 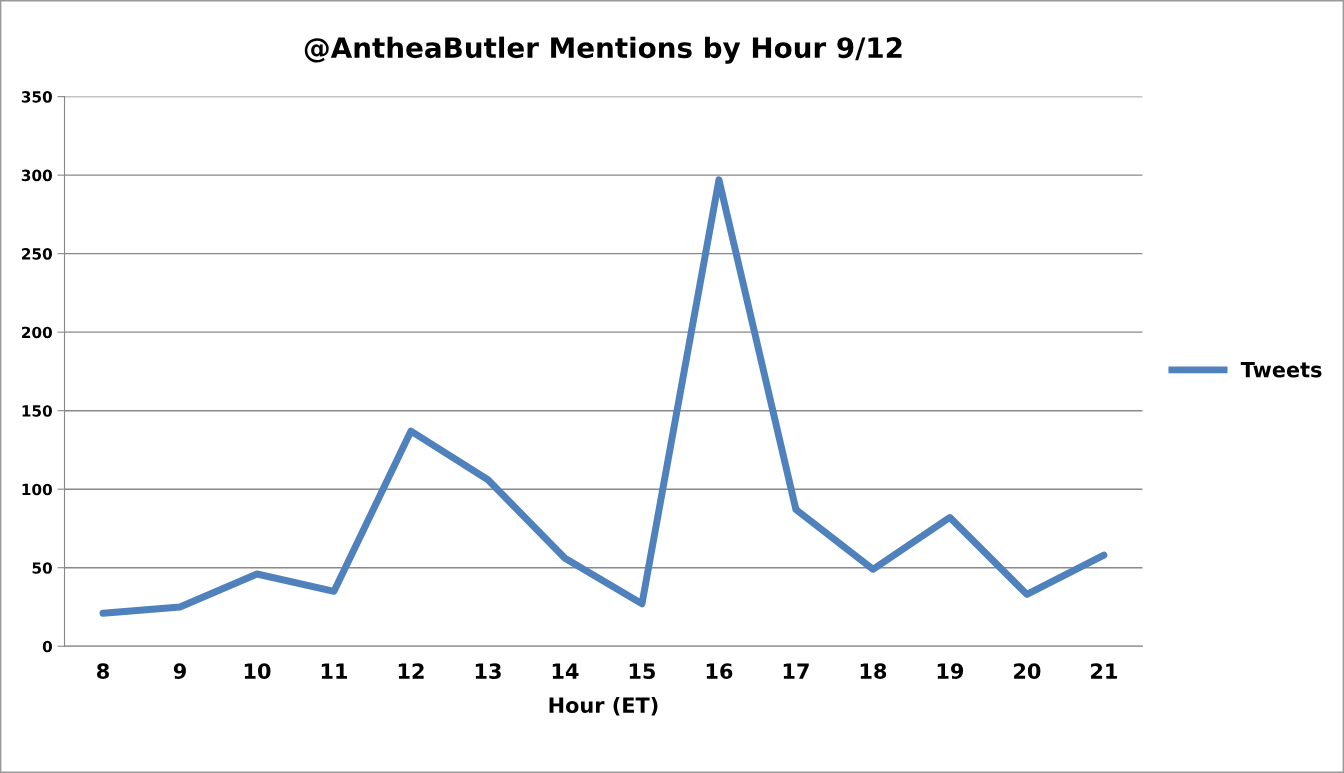 I want to click on x-tick-label: 8, so click(x=103, y=671).